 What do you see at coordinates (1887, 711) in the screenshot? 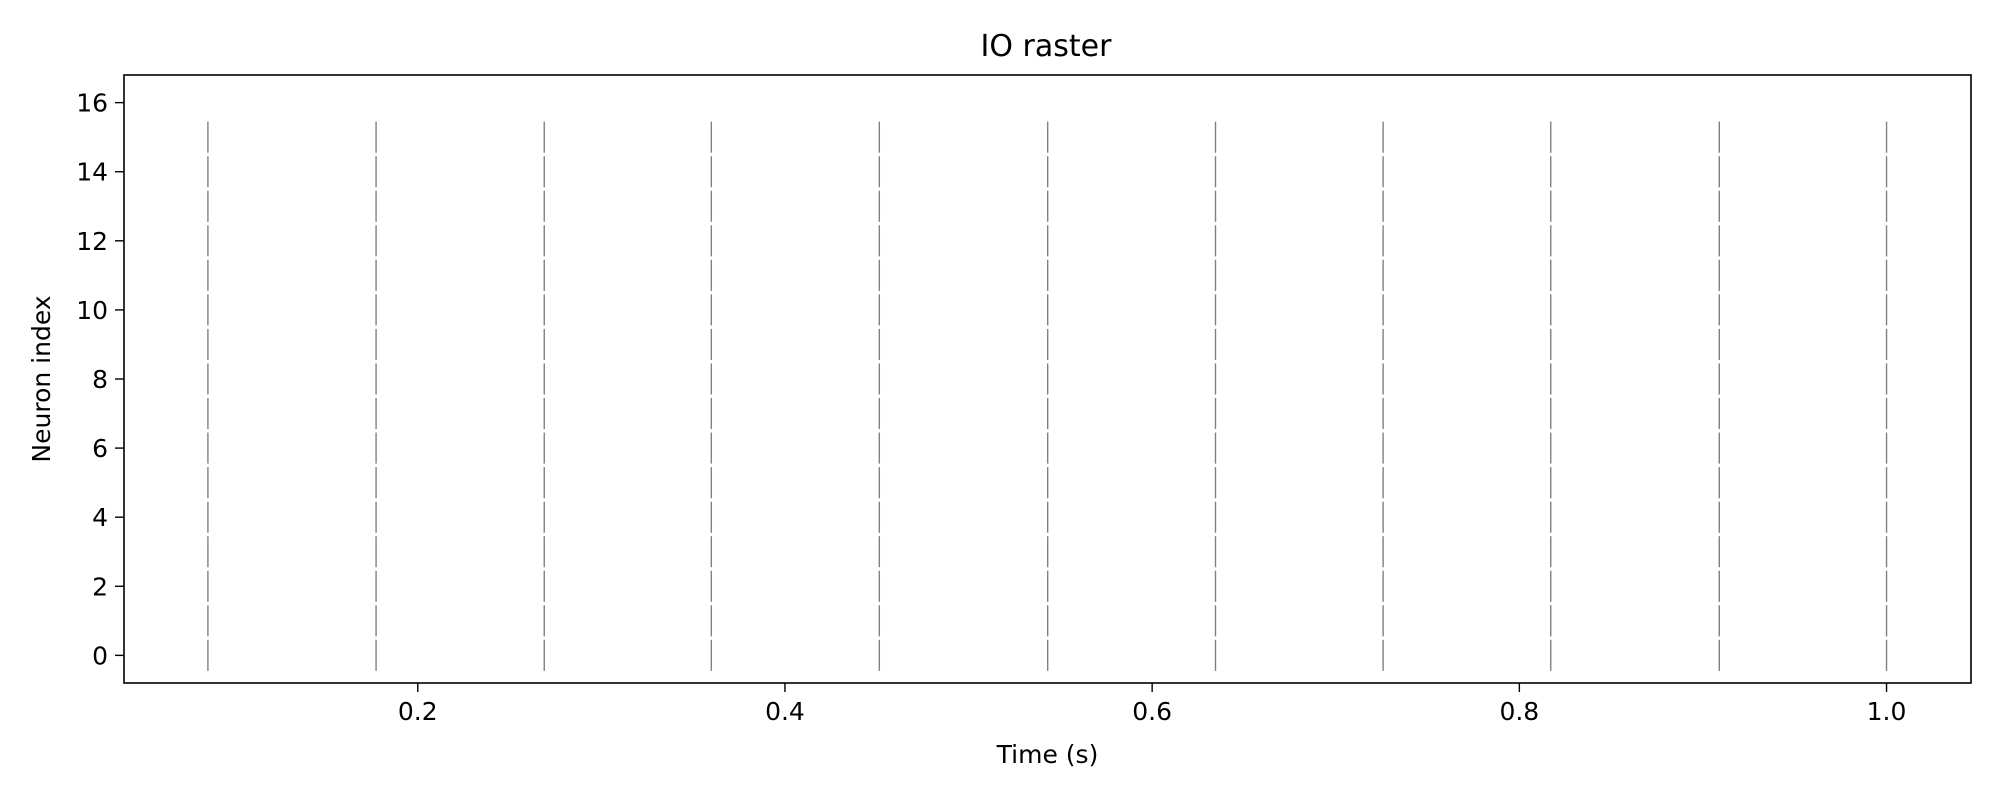
I see `x-tick-label: 1.0` at bounding box center [1887, 711].